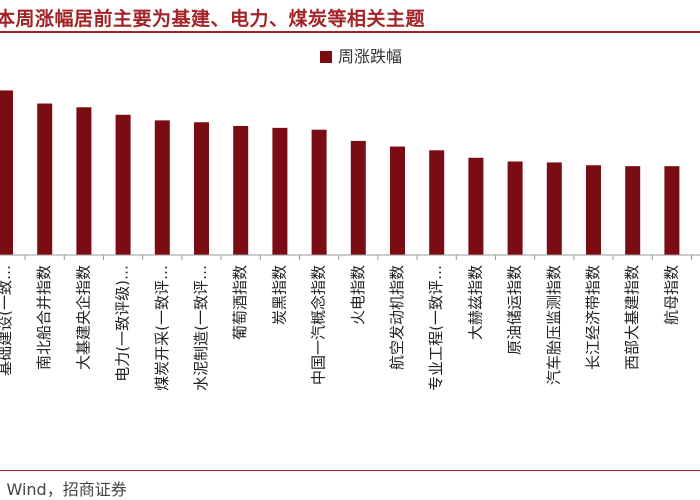 Image resolution: width=700 pixels, height=500 pixels. What do you see at coordinates (350, 470) in the screenshot?
I see `source-divider` at bounding box center [350, 470].